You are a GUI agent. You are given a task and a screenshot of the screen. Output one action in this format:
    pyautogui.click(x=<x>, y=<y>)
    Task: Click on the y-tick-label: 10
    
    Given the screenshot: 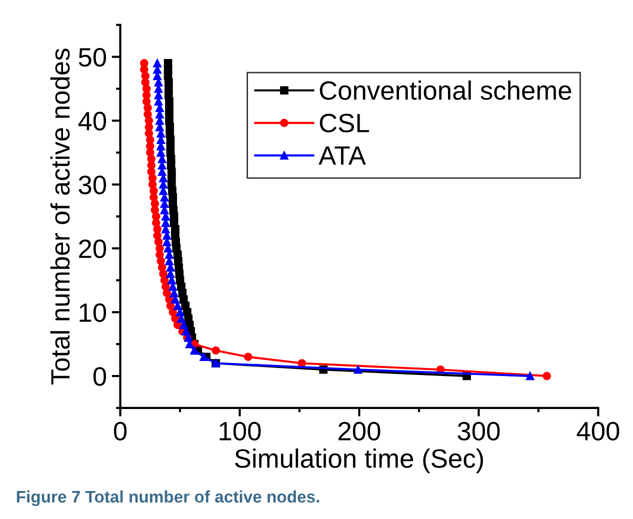 What is the action you would take?
    pyautogui.click(x=93, y=312)
    